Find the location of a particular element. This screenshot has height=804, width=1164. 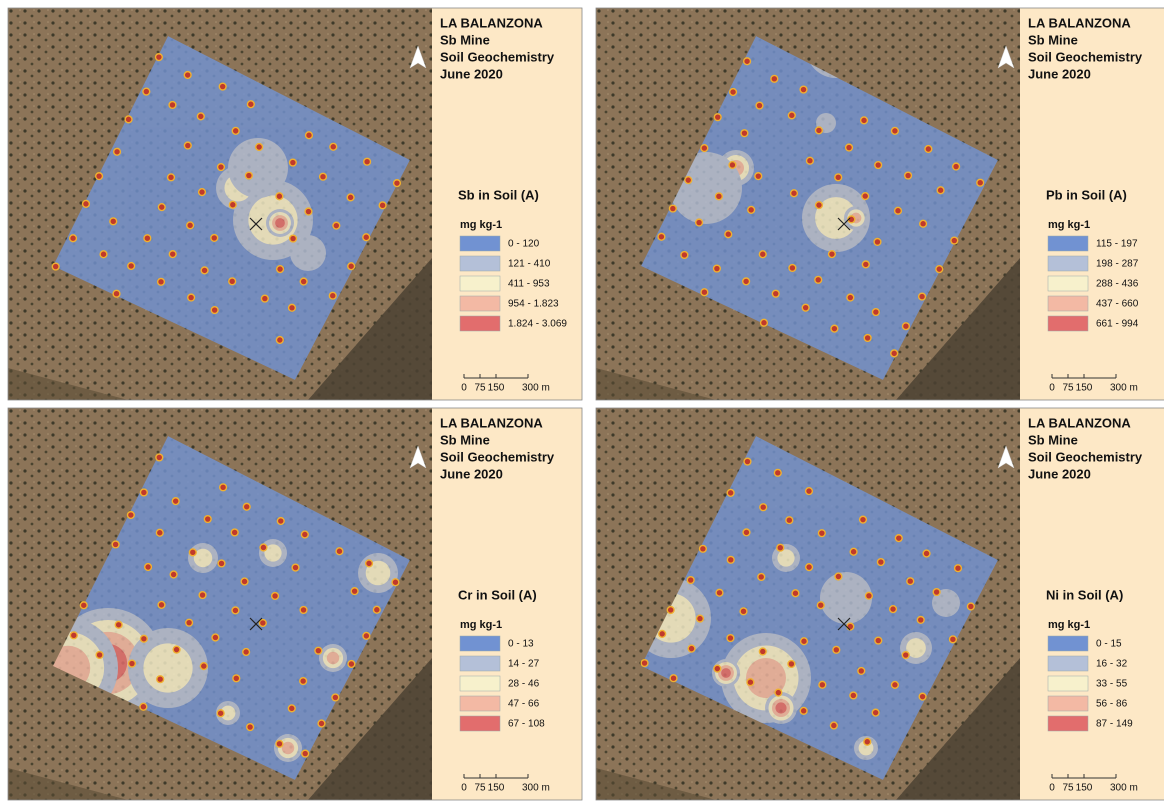

legend-title: Pb in Soil (A) is located at coordinates (1086, 194).